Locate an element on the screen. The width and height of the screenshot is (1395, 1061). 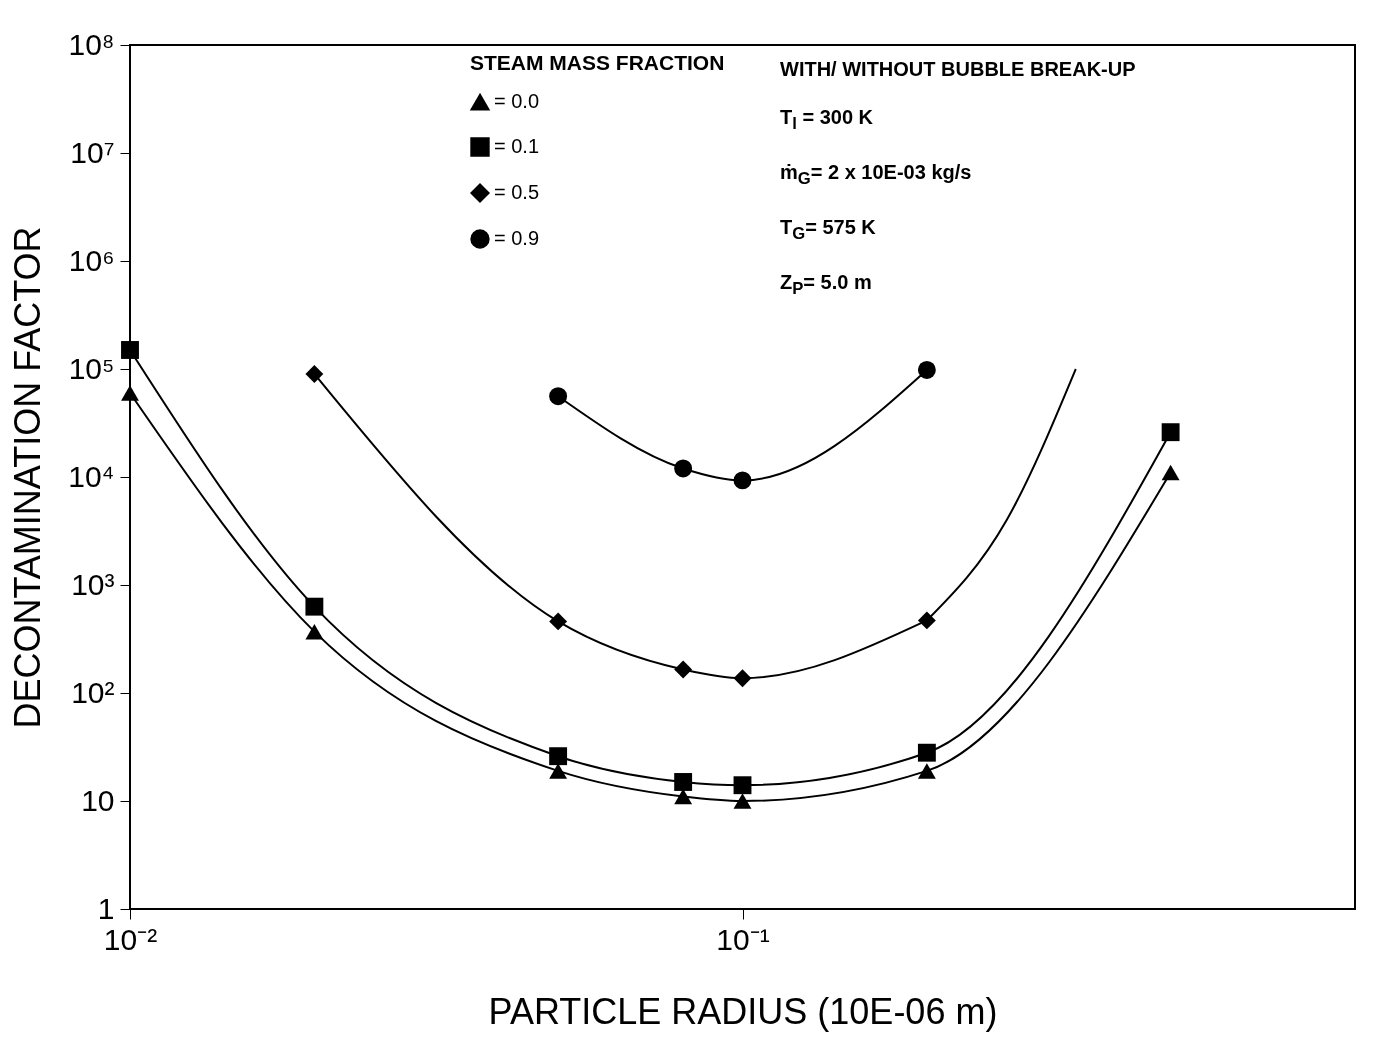
legend-label: = 0.5 is located at coordinates (517, 192).